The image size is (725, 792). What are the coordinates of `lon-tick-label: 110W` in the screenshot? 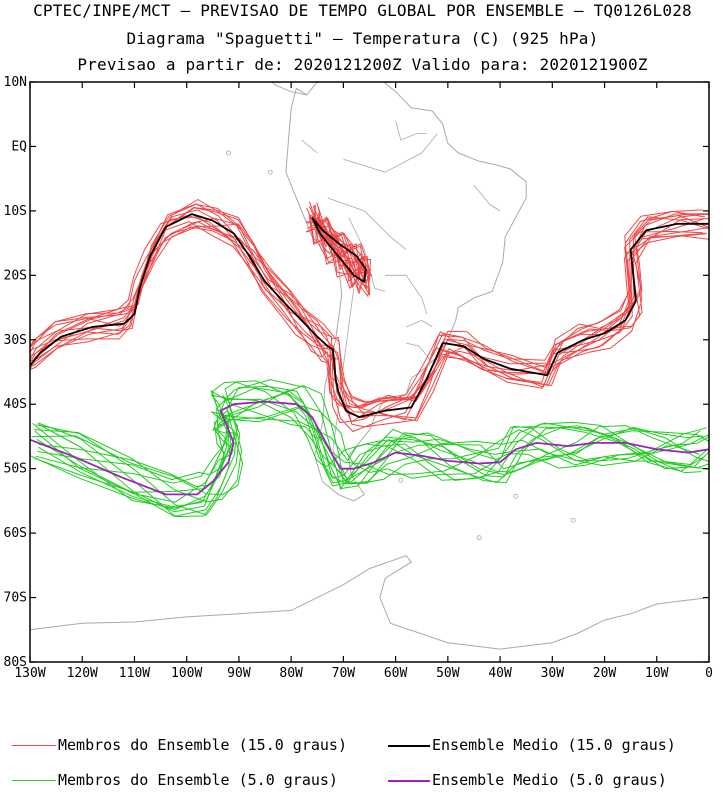 It's located at (134, 673).